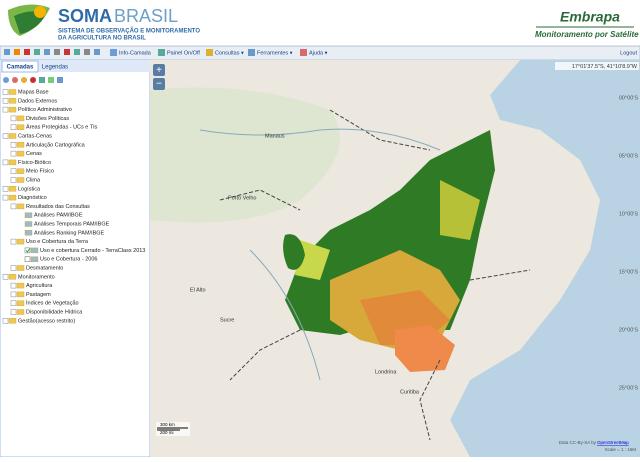 The width and height of the screenshot is (640, 462). I want to click on layer-label: Divisões Políticas, so click(47, 119).